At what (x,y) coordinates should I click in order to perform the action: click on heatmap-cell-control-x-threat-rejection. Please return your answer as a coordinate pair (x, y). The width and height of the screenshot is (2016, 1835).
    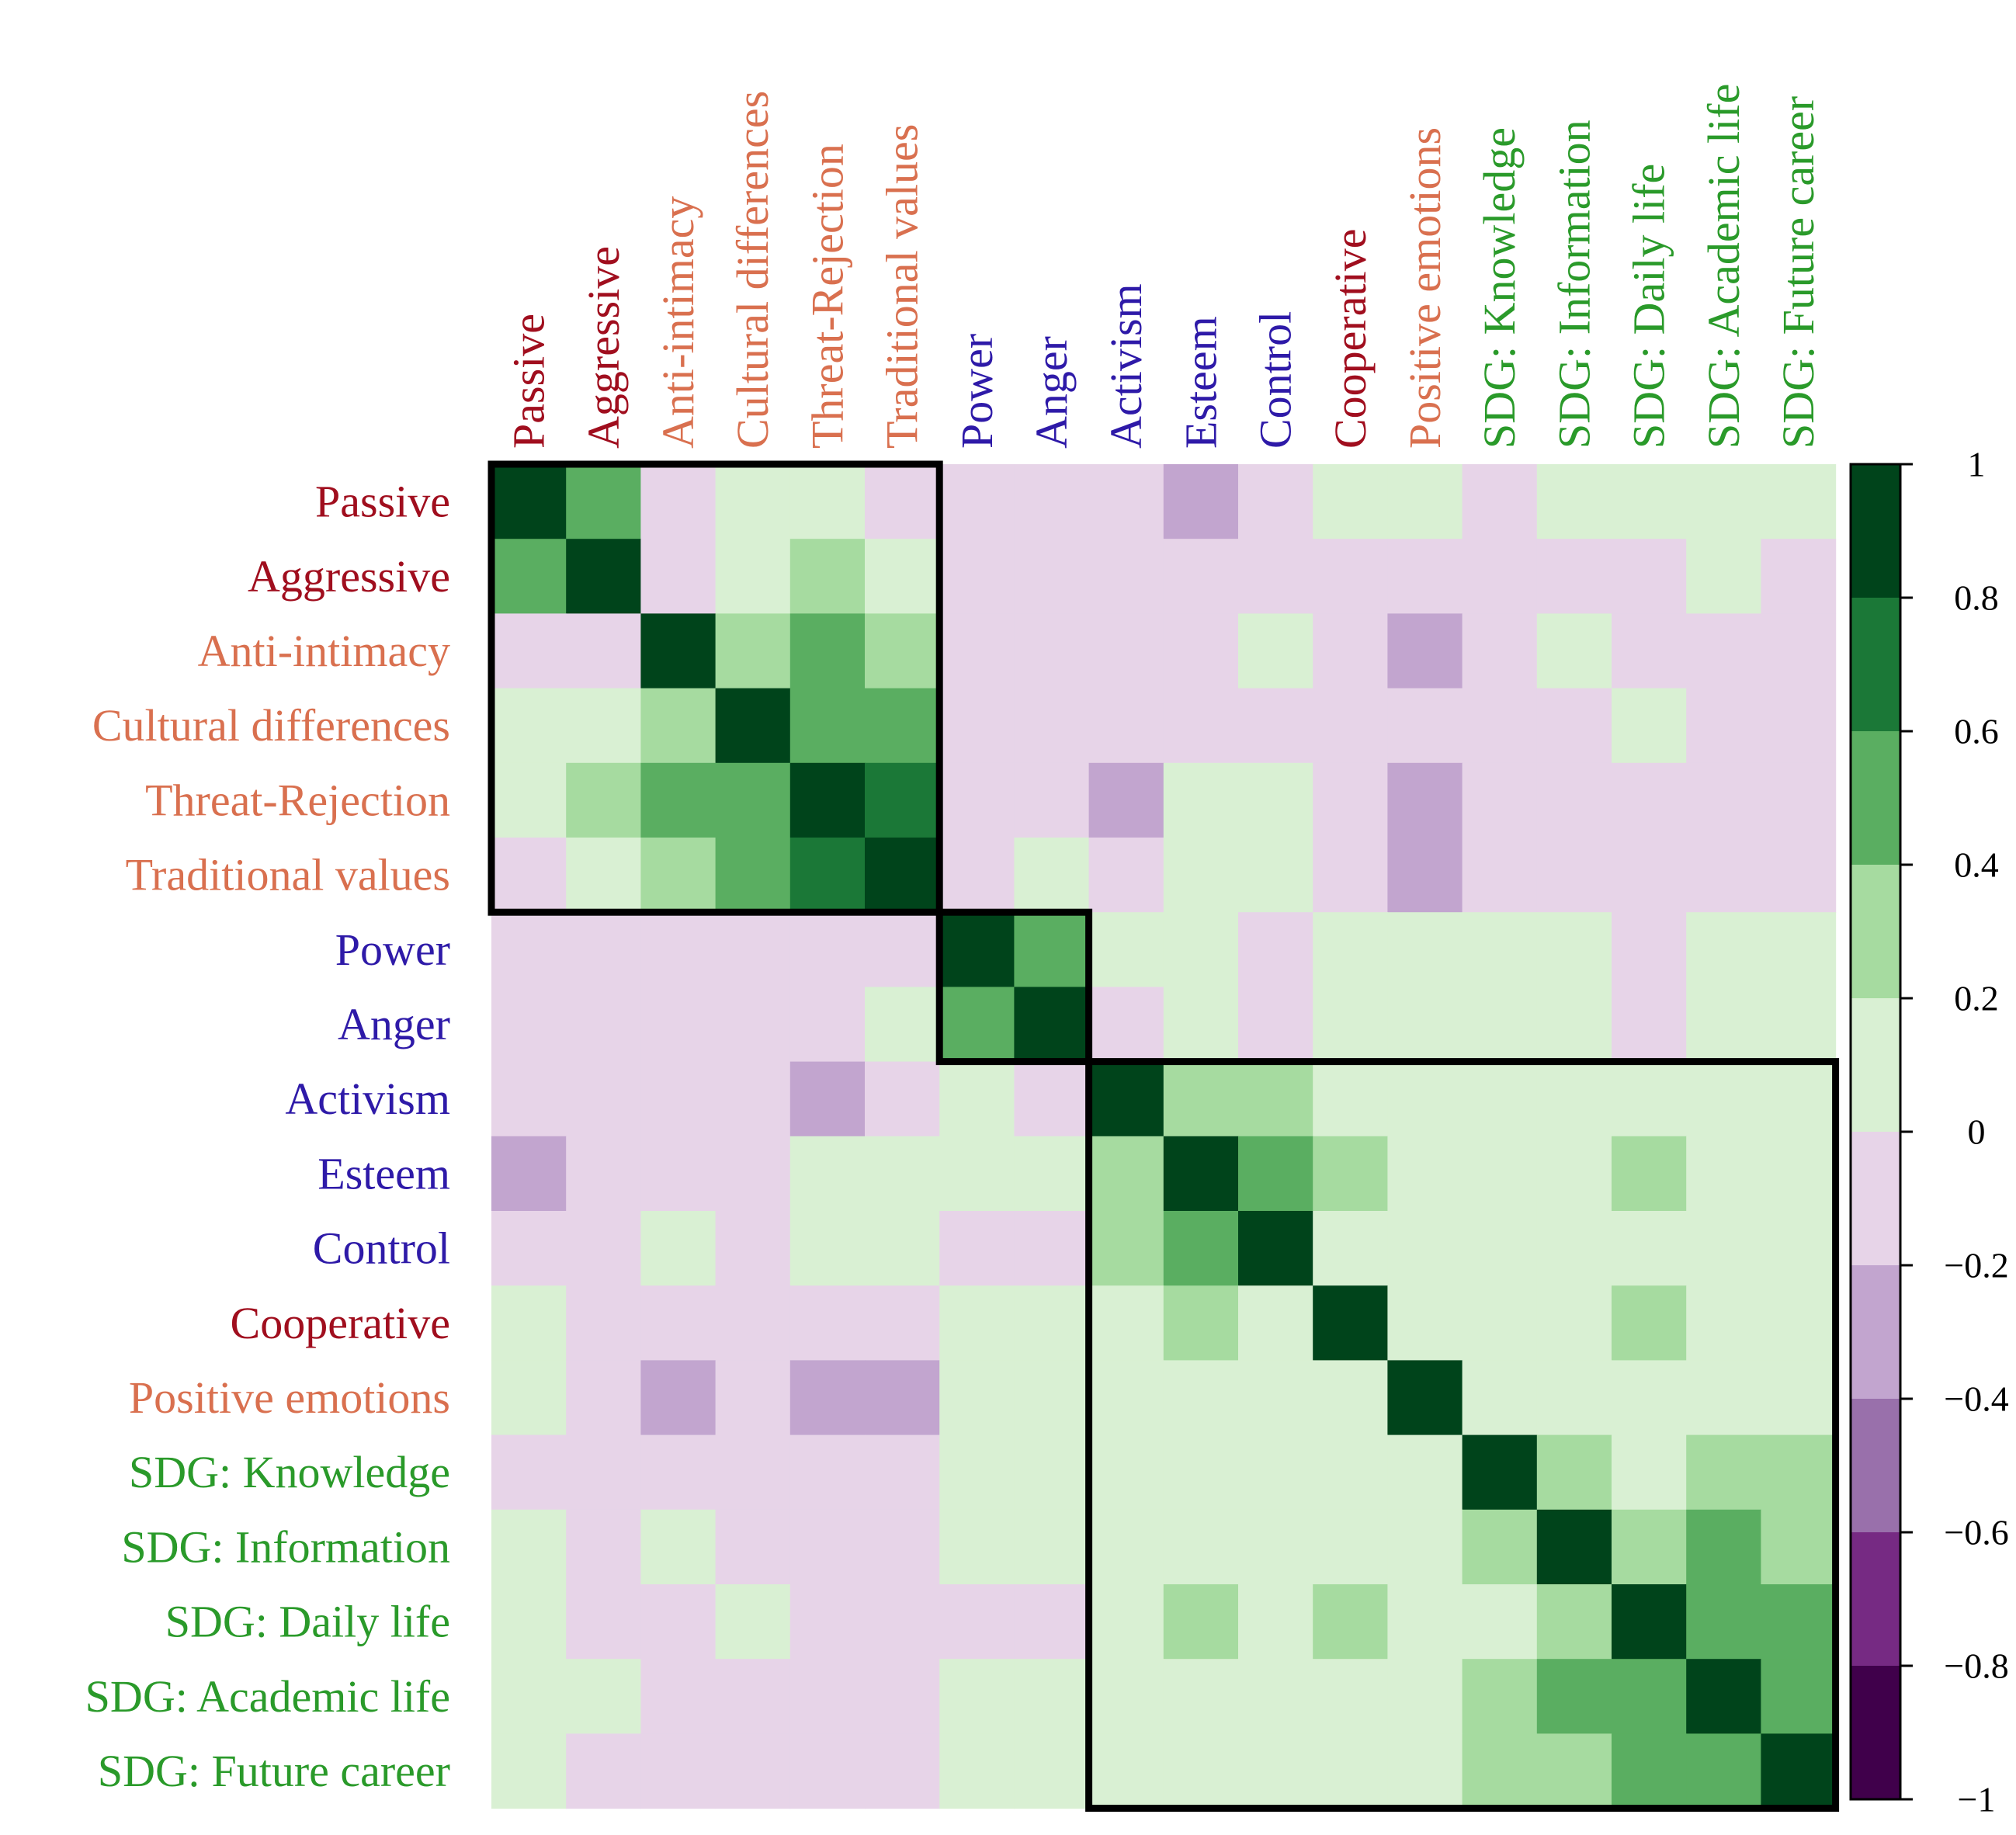
    Looking at the image, I should click on (827, 1248).